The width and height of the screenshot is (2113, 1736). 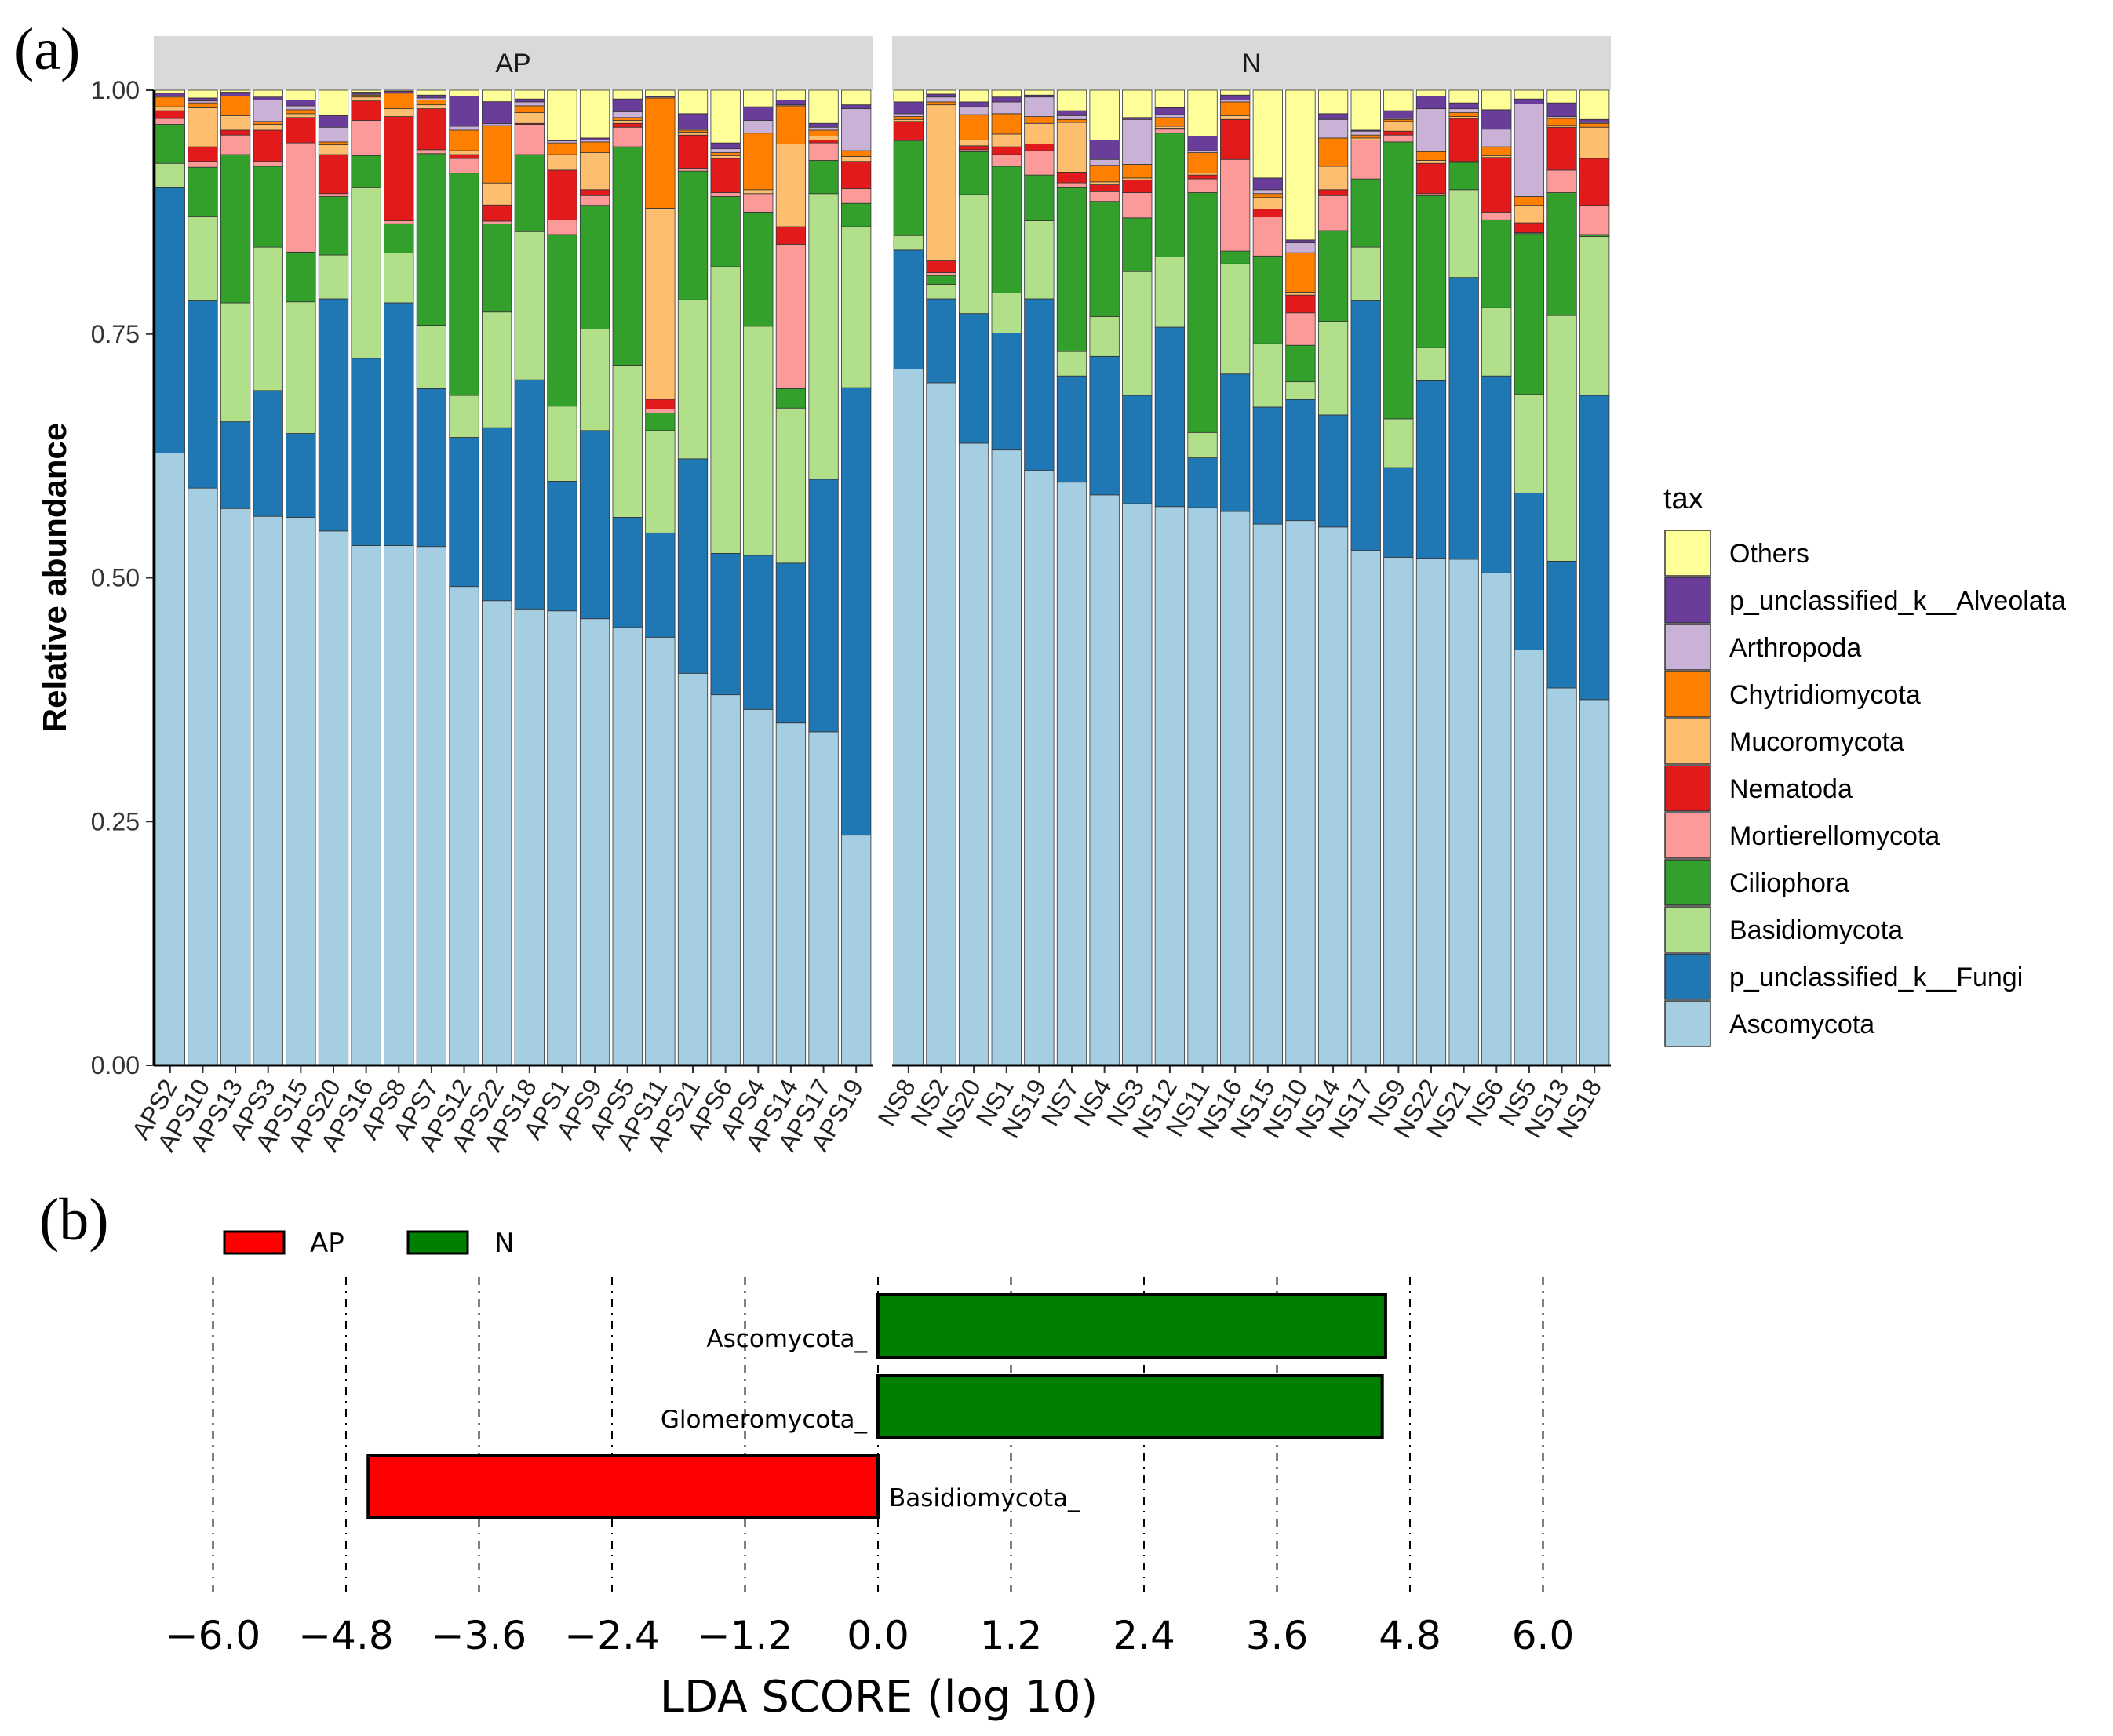 What do you see at coordinates (1561, 876) in the screenshot?
I see `bar-segment-NS13-Ascomycota` at bounding box center [1561, 876].